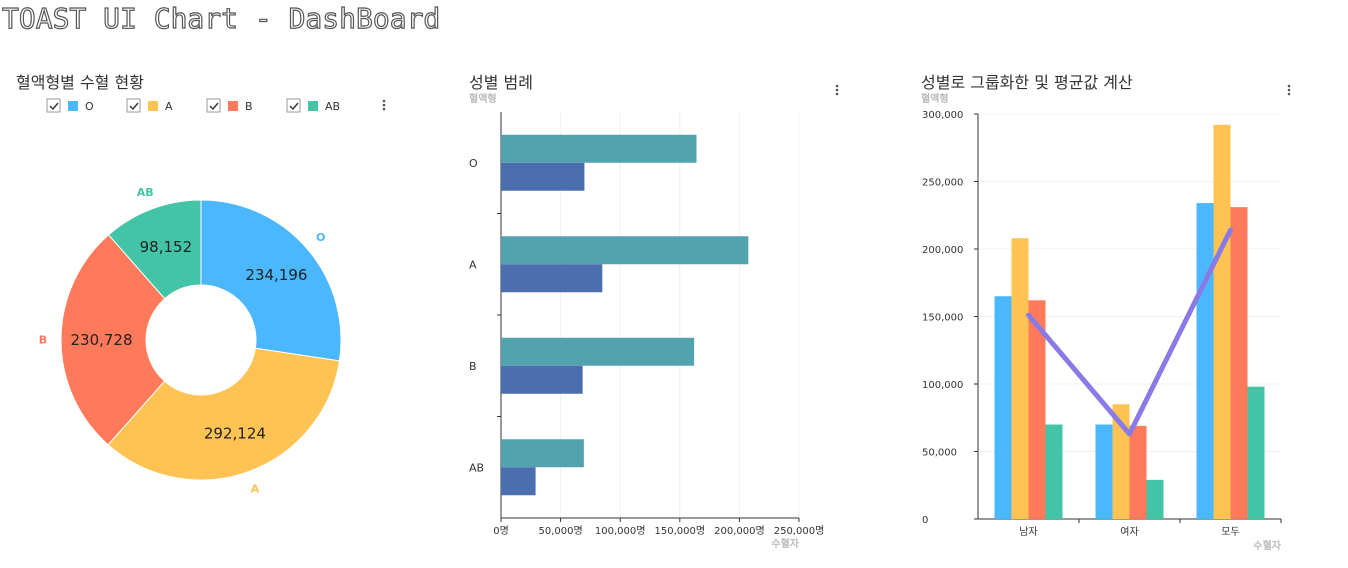 This screenshot has width=1348, height=568. I want to click on pie-slice-o, so click(271, 280).